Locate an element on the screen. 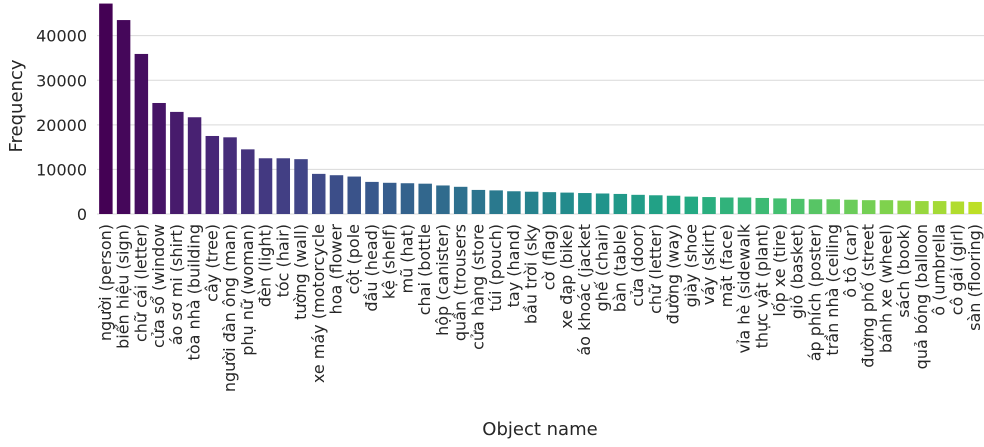  y-tick-label: 10000 is located at coordinates (61, 169).